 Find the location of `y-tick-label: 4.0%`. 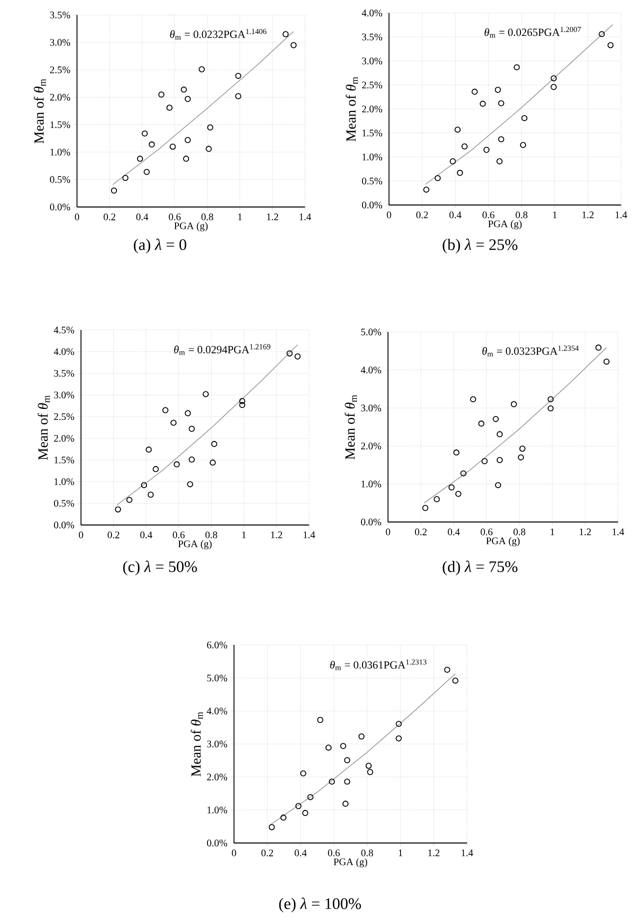

y-tick-label: 4.0% is located at coordinates (372, 13).